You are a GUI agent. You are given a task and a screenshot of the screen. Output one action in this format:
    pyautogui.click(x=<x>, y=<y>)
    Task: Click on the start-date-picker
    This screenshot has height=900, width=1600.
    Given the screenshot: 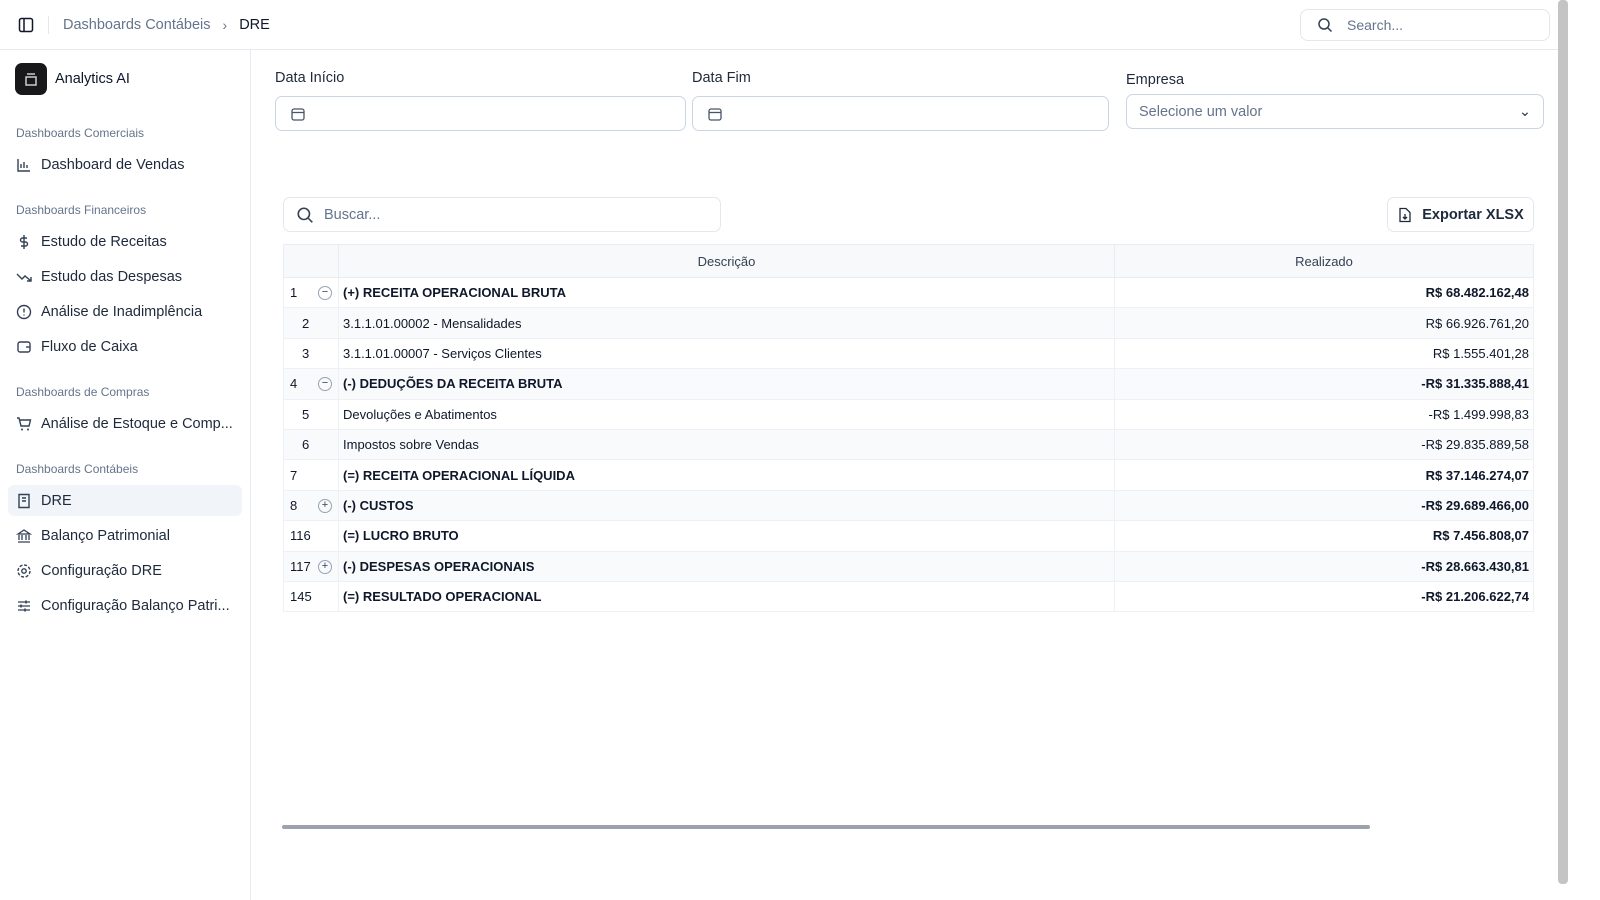 What is the action you would take?
    pyautogui.click(x=480, y=113)
    